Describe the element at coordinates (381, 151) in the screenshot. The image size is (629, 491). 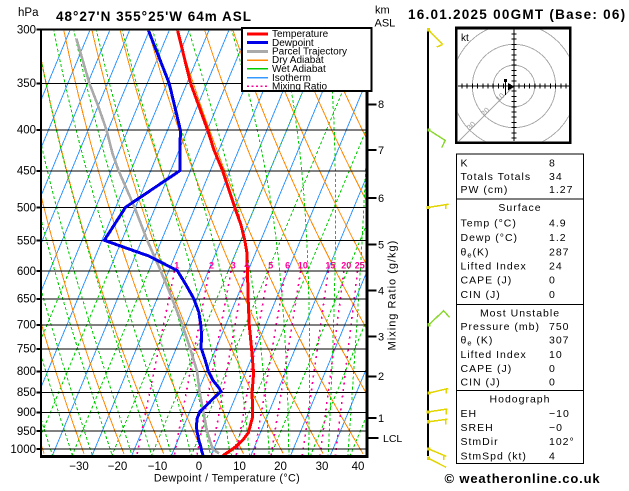
I see `svg-text: 7` at that location.